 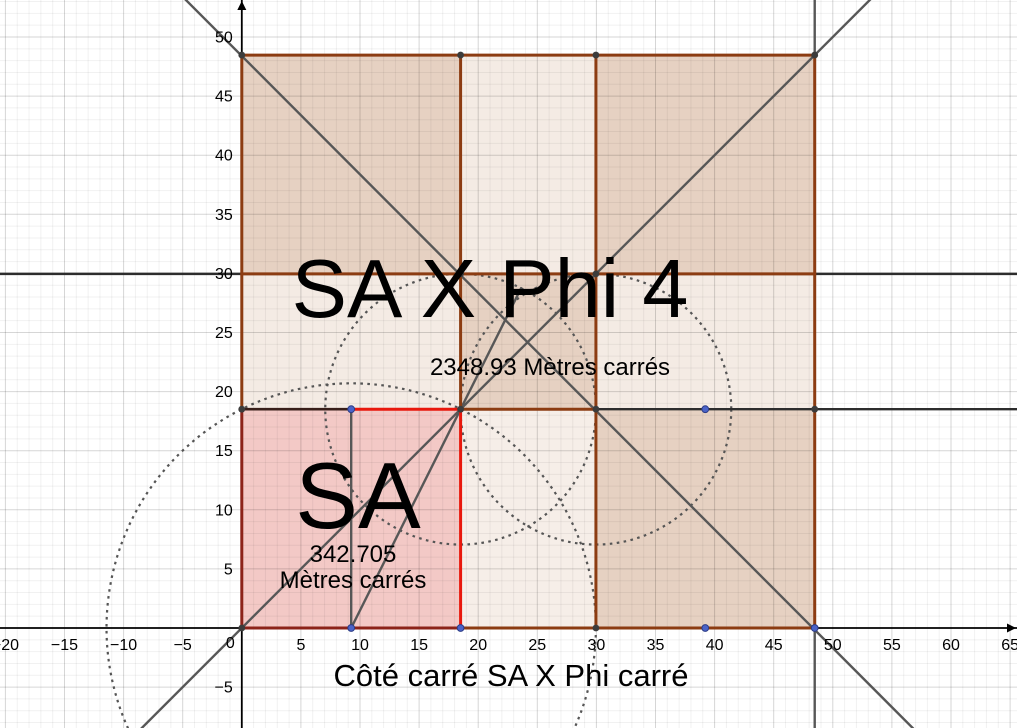 I want to click on label-sa-phi4-area: 2348.93 Mètres carrés, so click(x=550, y=367).